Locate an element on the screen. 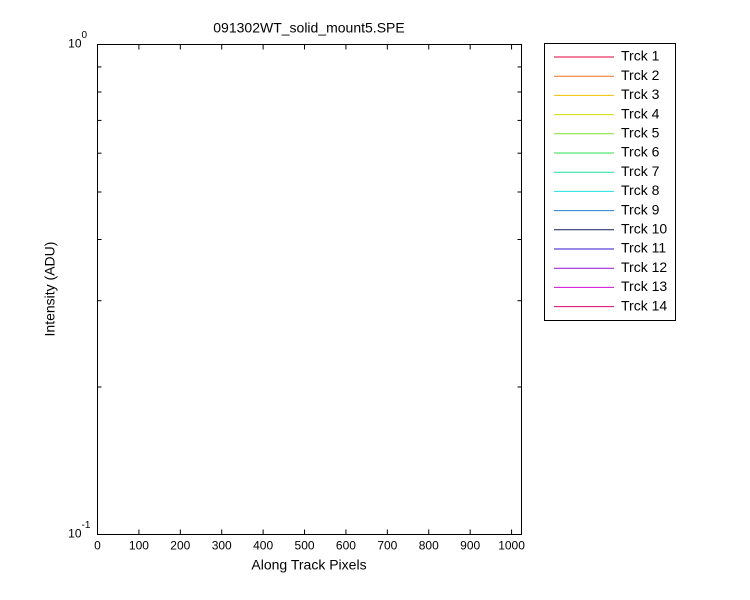 This screenshot has width=750, height=600. y-axis-label: Intensity (ADU) is located at coordinates (50, 289).